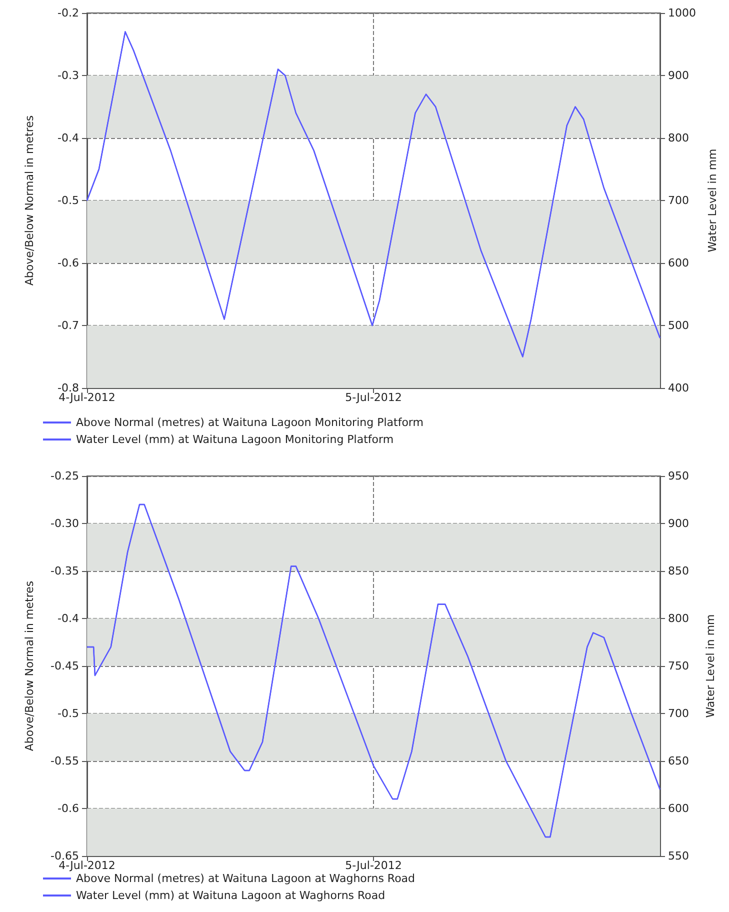 Image resolution: width=729 pixels, height=912 pixels. What do you see at coordinates (678, 666) in the screenshot?
I see `y2-tick-label: 750` at bounding box center [678, 666].